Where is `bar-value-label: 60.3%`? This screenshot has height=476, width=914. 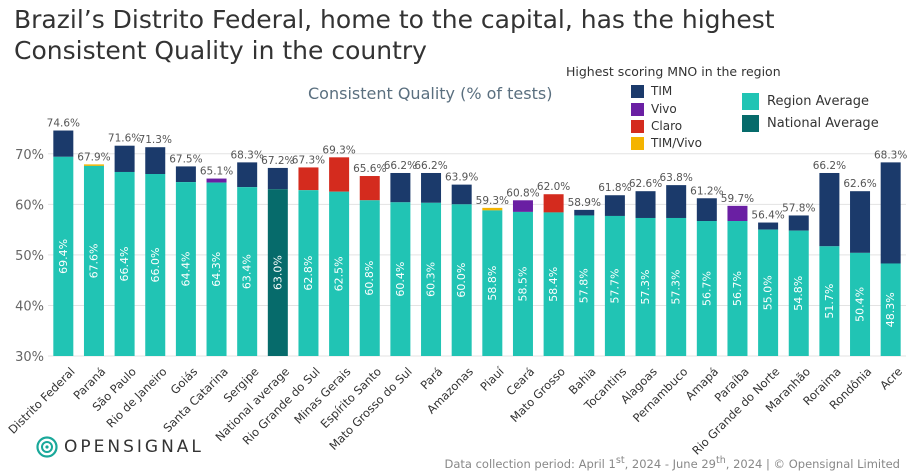
bar-value-label: 60.3% is located at coordinates (431, 279).